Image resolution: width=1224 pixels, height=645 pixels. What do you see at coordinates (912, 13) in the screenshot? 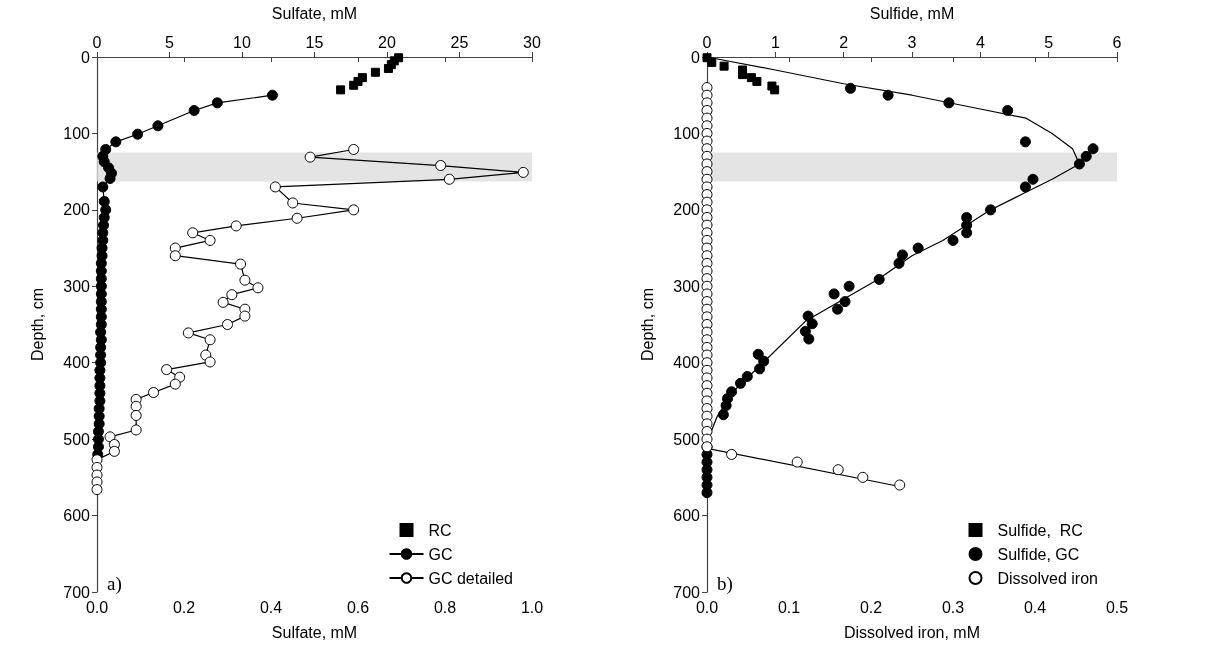
I see `x2-axis-title: Sulfide, mM` at bounding box center [912, 13].